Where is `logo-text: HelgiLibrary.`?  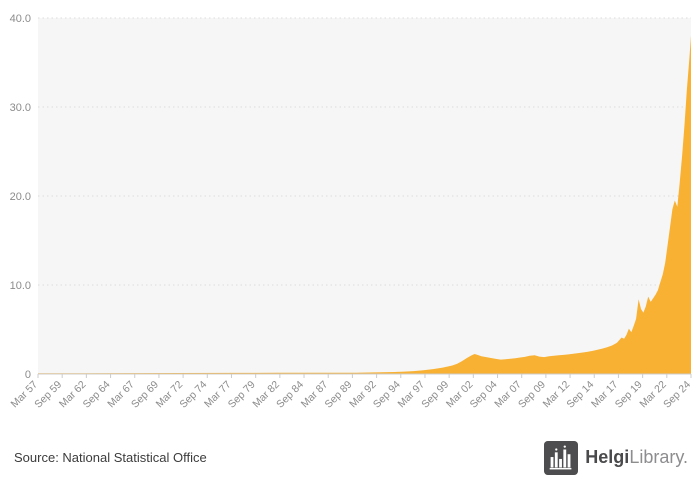 logo-text: HelgiLibrary. is located at coordinates (636, 457).